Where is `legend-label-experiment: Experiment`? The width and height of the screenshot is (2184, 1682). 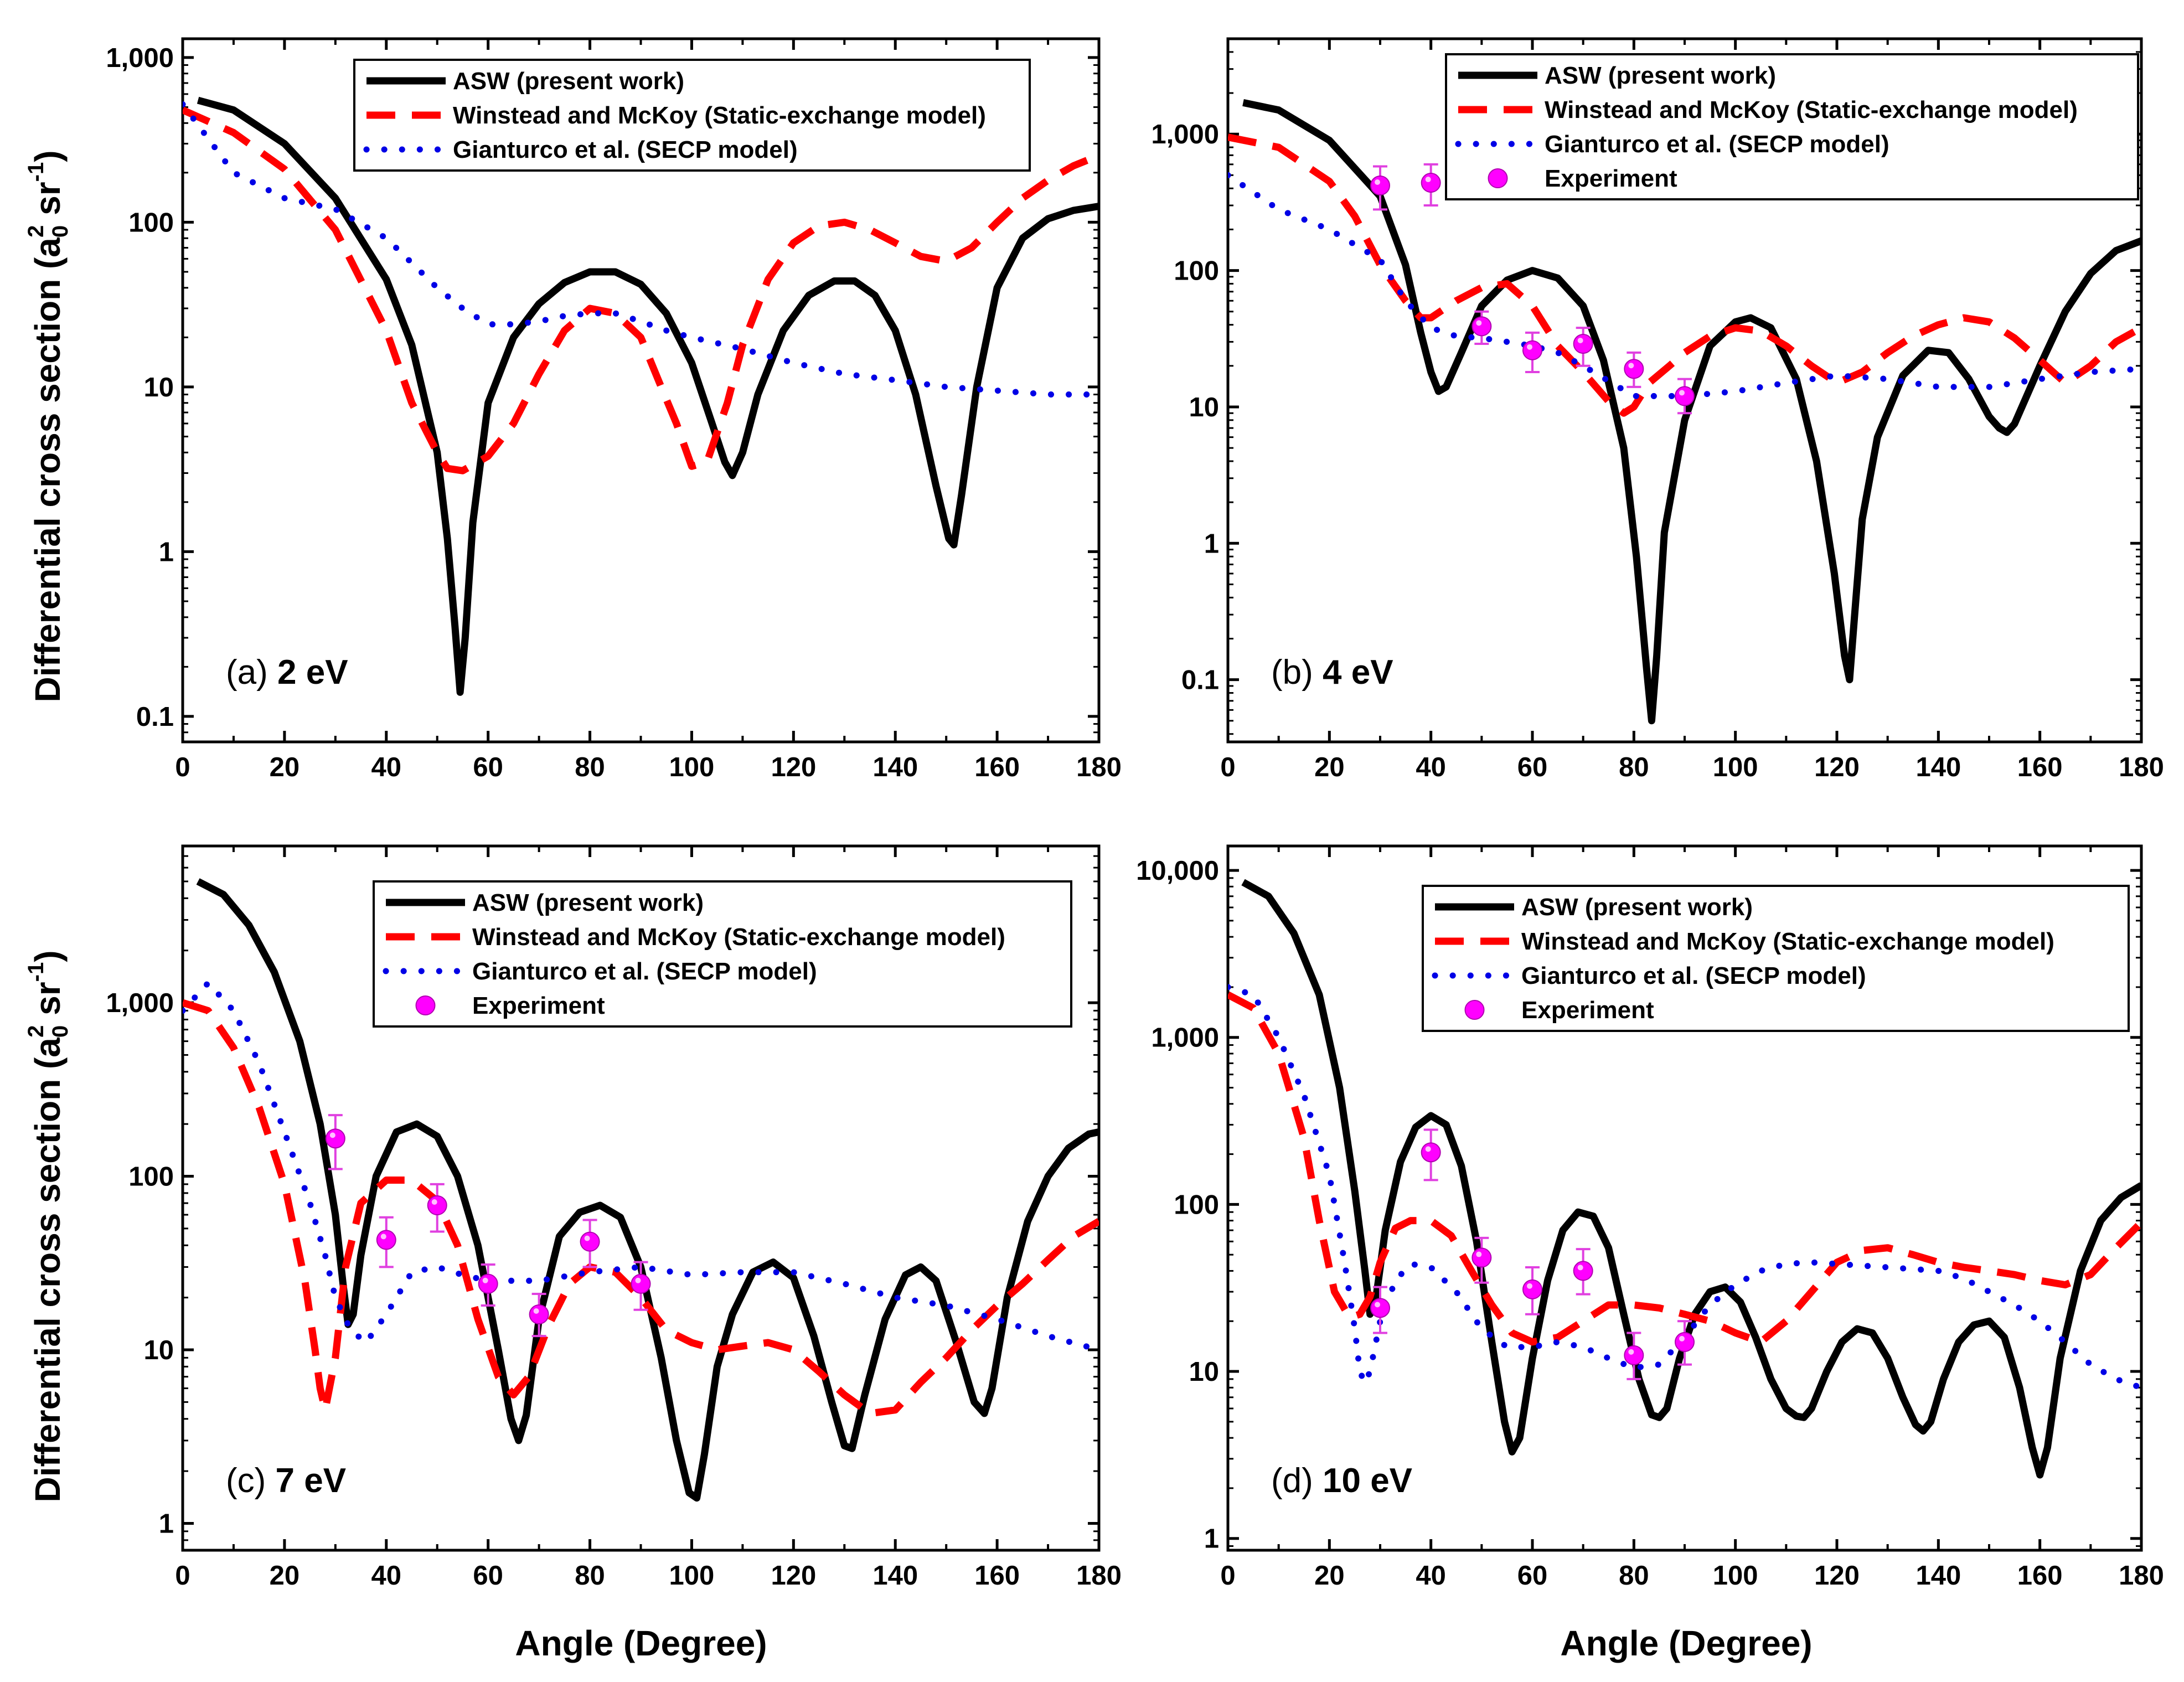
legend-label-experiment: Experiment is located at coordinates (538, 1006).